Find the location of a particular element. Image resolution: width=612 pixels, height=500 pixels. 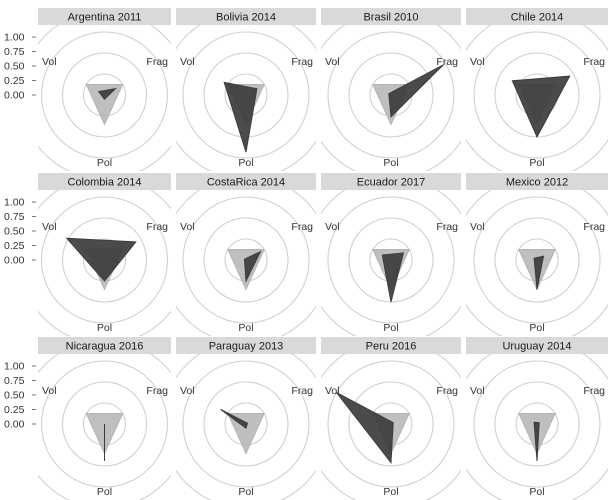

panel-title: Colombia 2014 is located at coordinates (105, 183).